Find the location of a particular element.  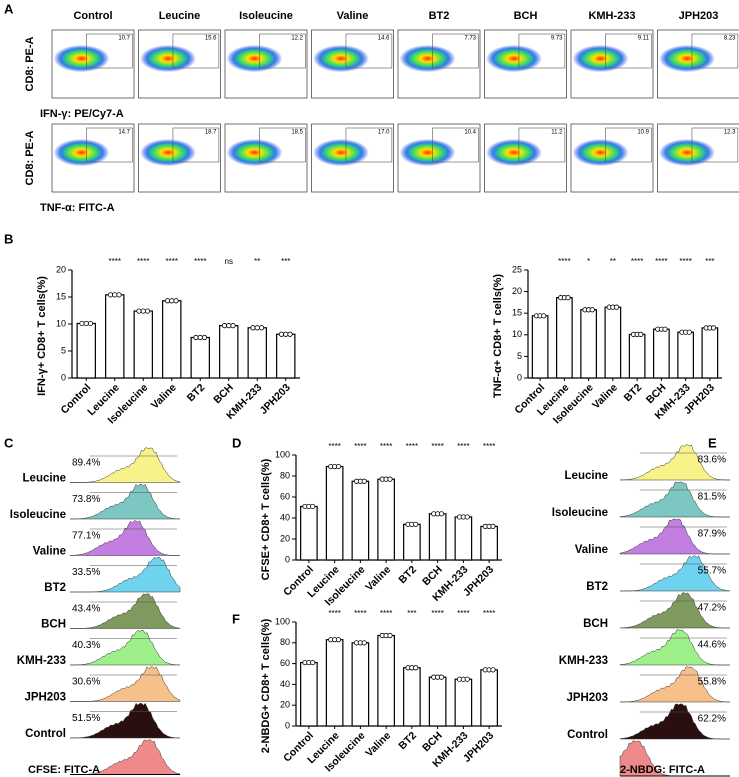

percent-label: 55.8% is located at coordinates (712, 682).